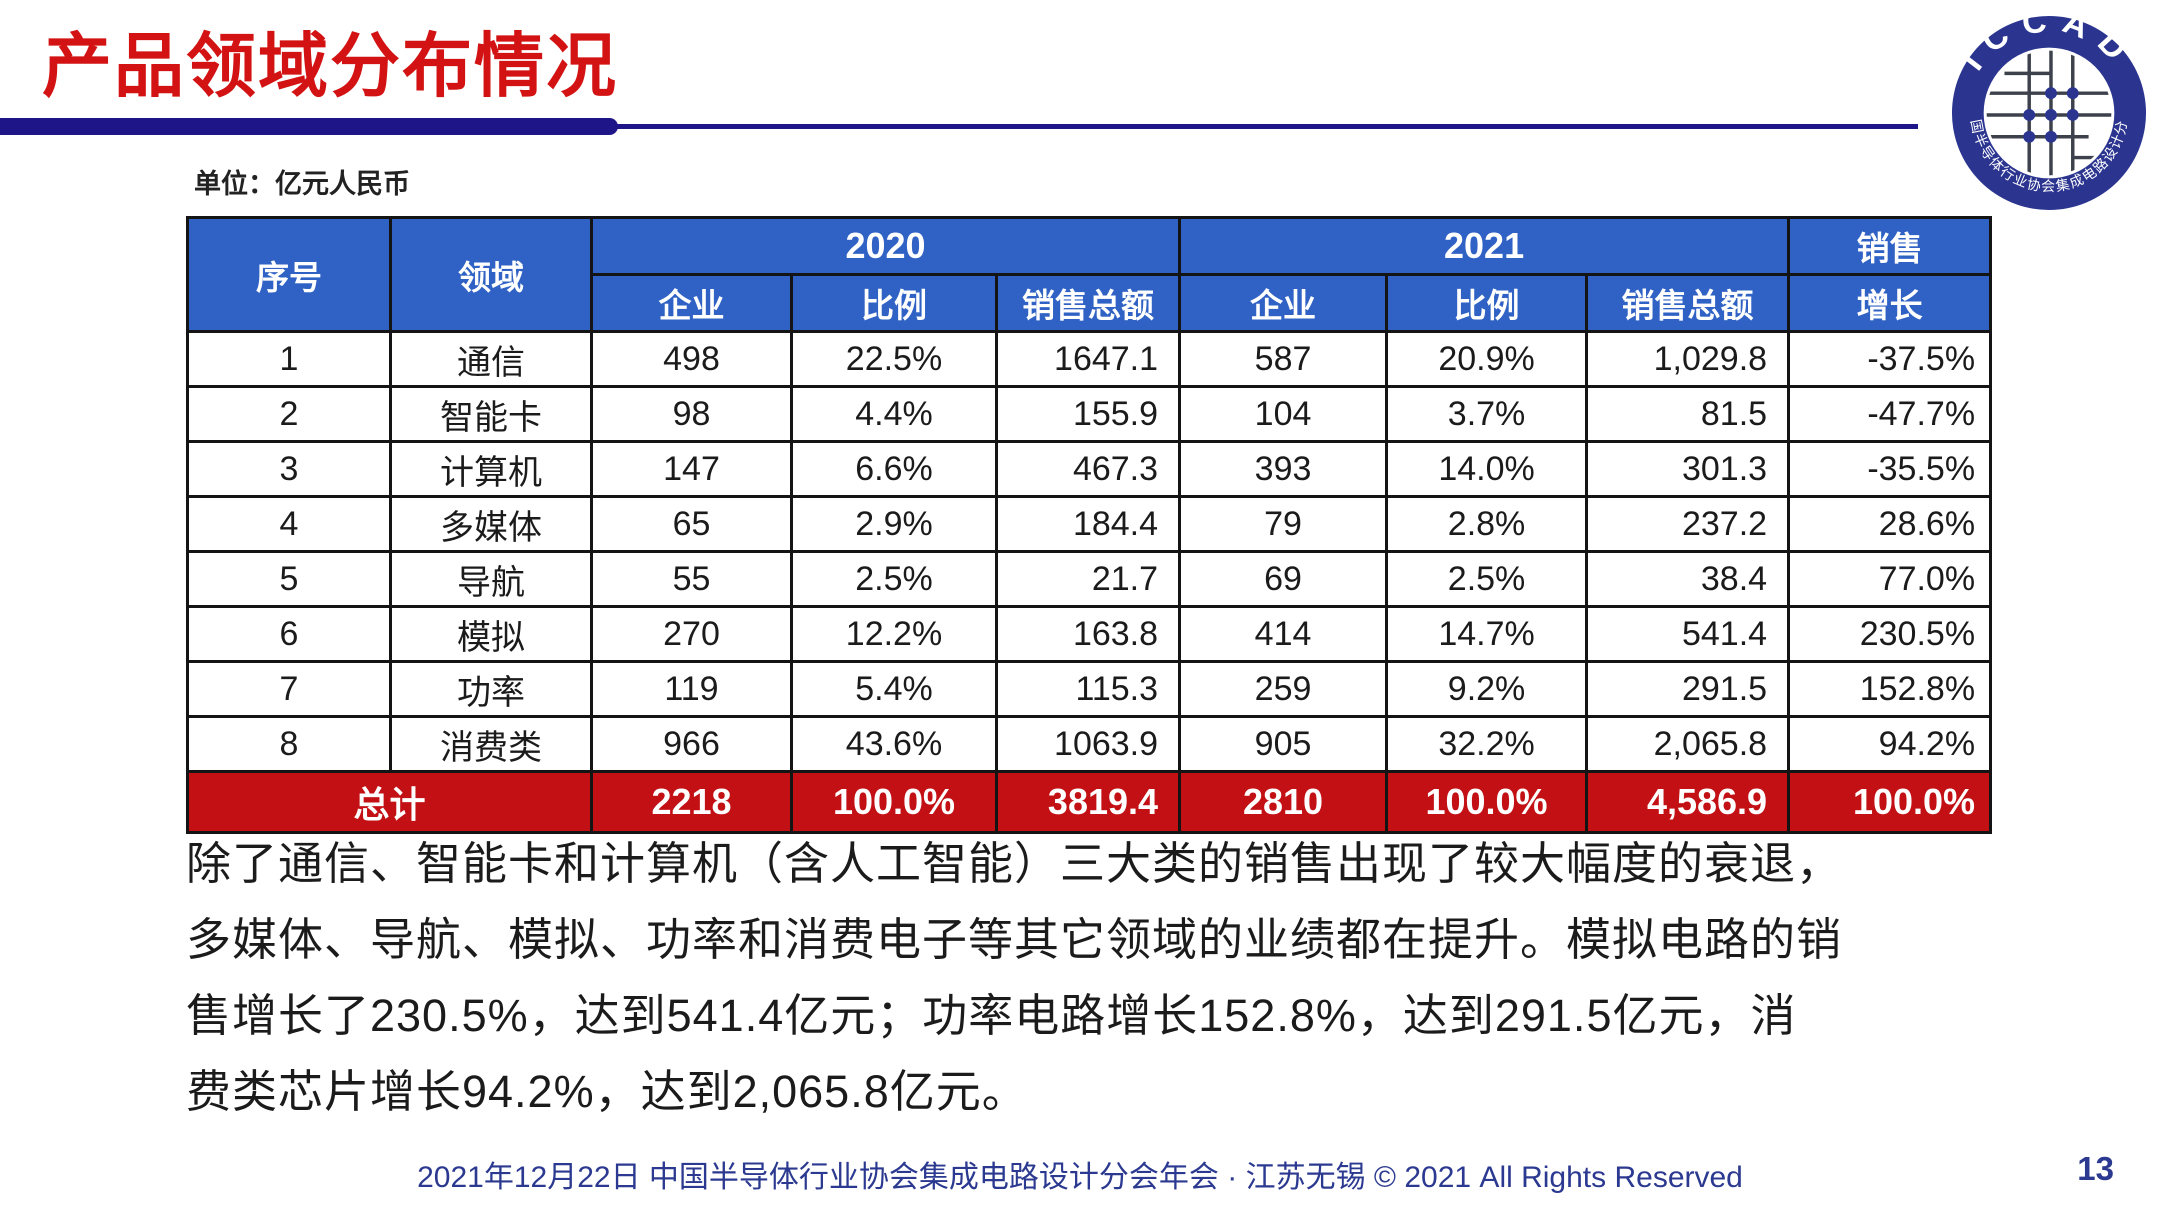  What do you see at coordinates (1283, 744) in the screenshot?
I see `cell-2021-company: 905` at bounding box center [1283, 744].